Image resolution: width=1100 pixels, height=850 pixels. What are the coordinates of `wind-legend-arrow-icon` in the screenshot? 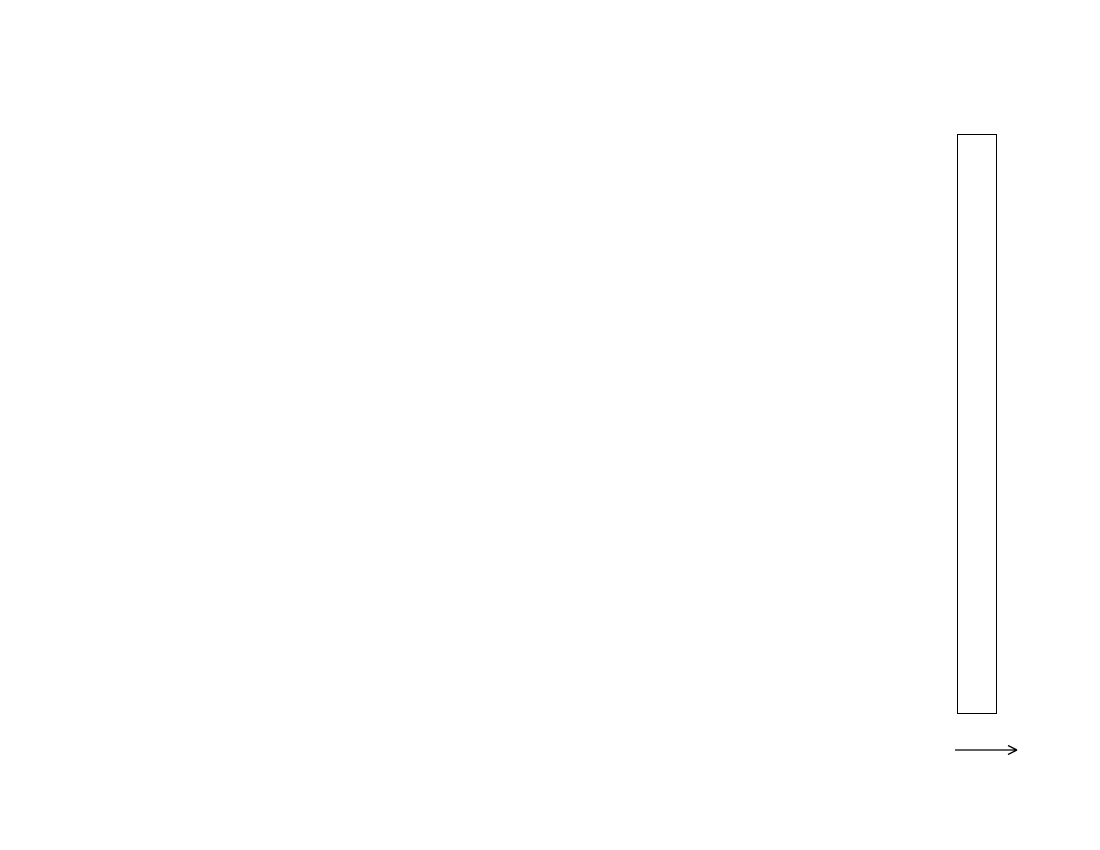 It's located at (986, 750).